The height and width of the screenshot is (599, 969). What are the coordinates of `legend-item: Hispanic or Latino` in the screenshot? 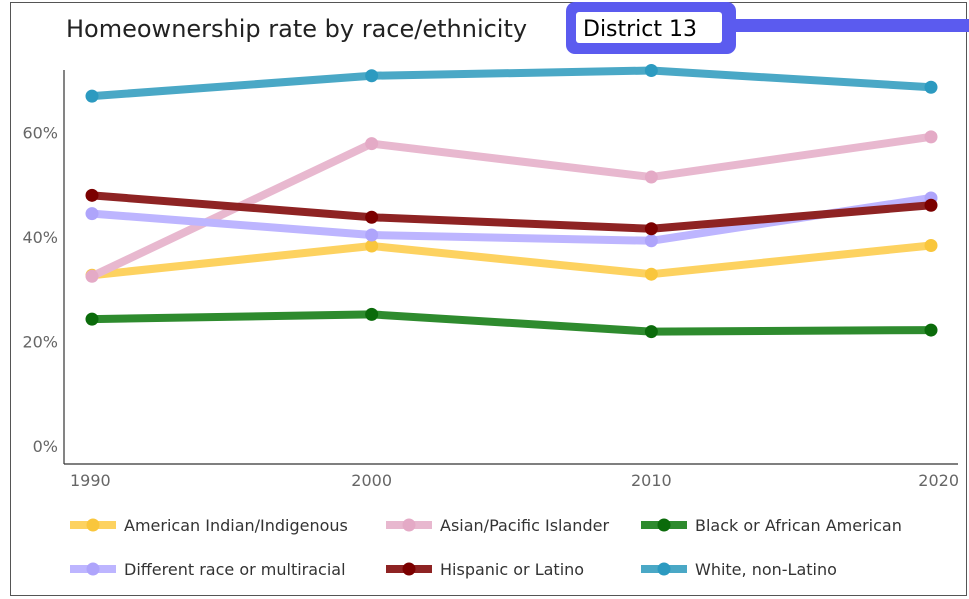 It's located at (485, 569).